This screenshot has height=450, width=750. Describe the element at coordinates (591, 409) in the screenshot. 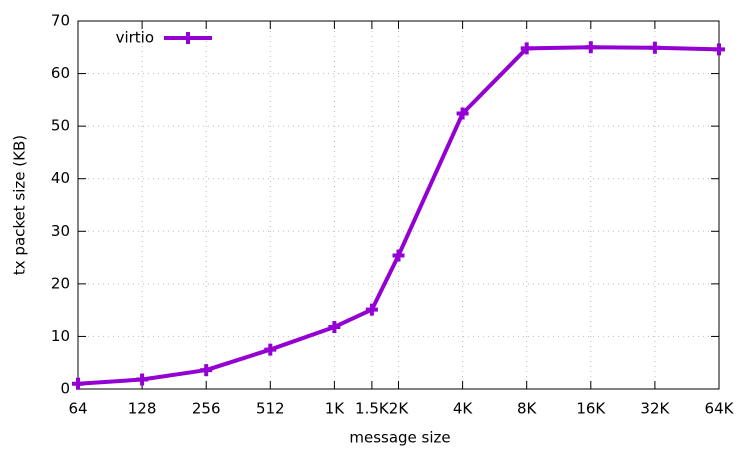

I see `x-tick-label: 16K` at that location.